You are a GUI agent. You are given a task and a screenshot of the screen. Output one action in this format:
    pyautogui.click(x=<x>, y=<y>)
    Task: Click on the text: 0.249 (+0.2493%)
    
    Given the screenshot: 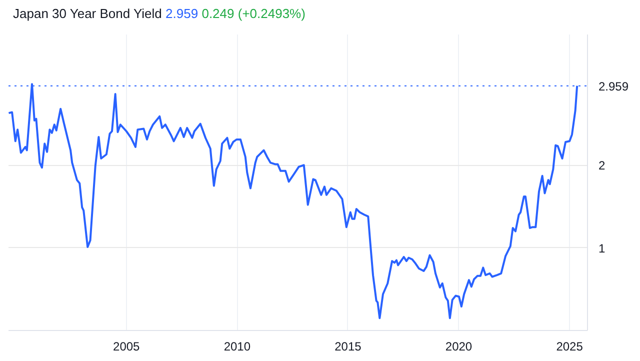 What is the action you would take?
    pyautogui.click(x=254, y=13)
    